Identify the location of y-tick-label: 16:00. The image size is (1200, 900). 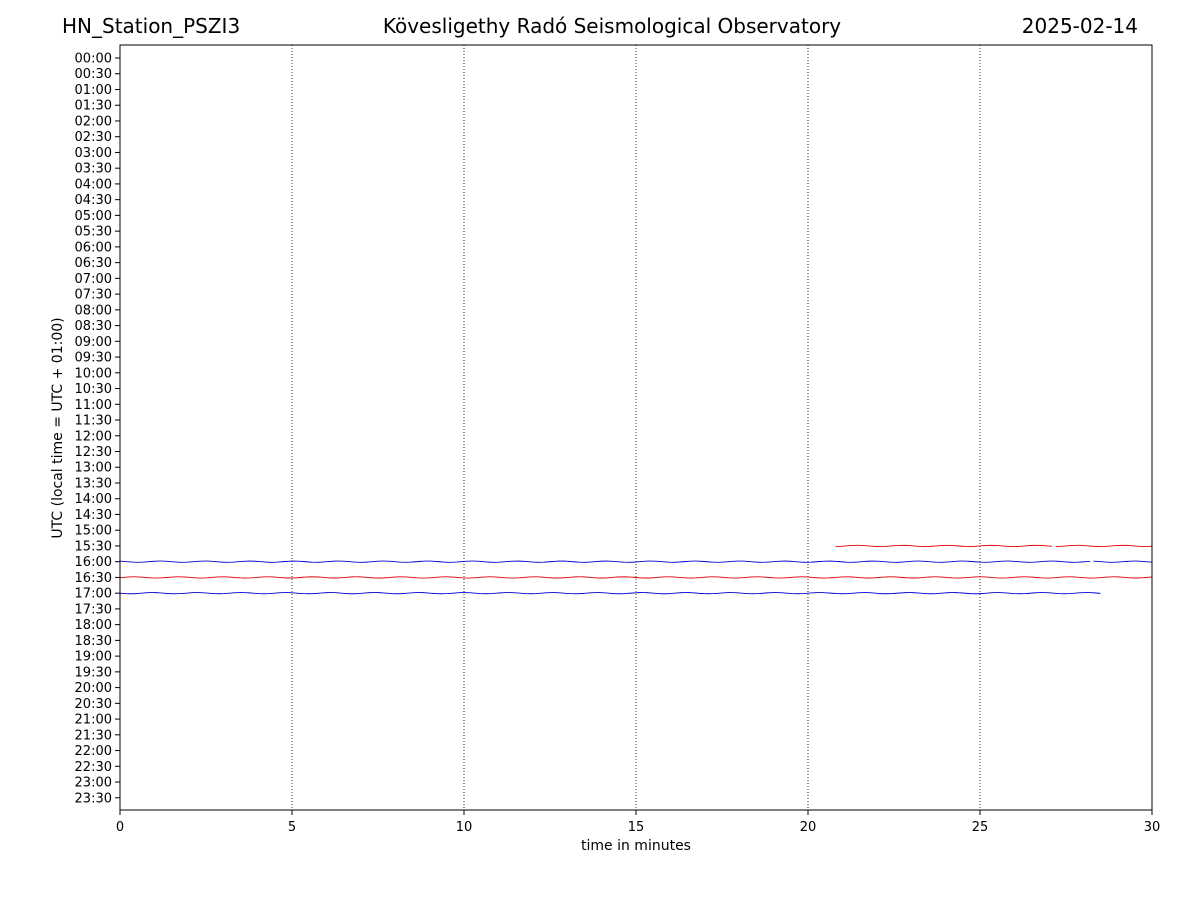
(93, 562).